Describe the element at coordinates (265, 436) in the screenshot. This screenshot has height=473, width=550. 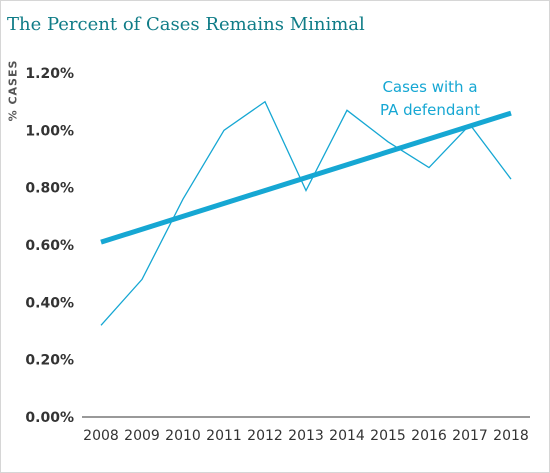
I see `x-tick-label: 2012` at that location.